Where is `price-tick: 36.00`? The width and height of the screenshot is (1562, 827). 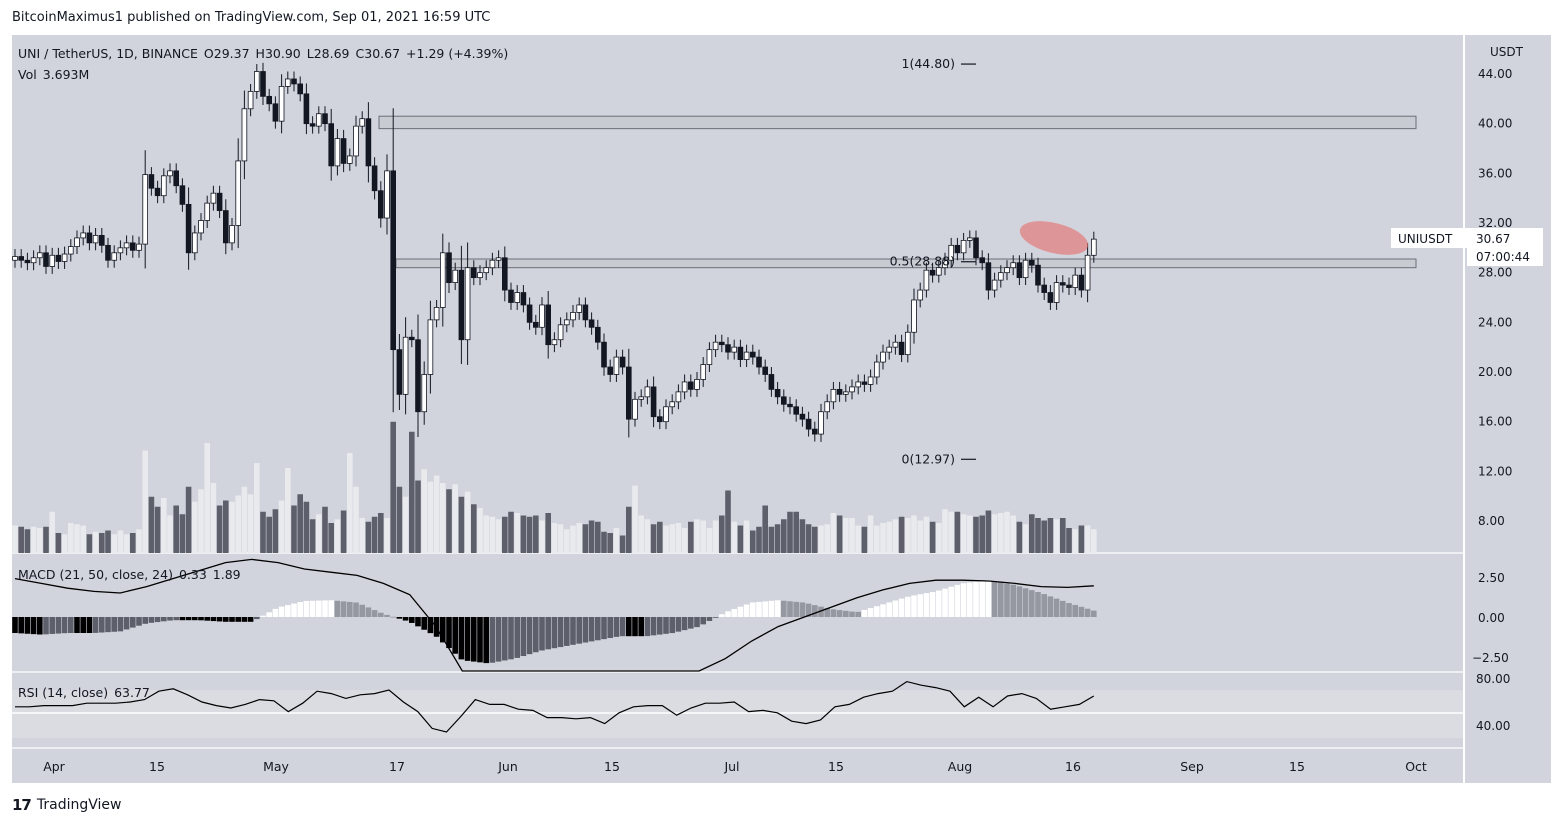 price-tick: 36.00 is located at coordinates (1495, 173).